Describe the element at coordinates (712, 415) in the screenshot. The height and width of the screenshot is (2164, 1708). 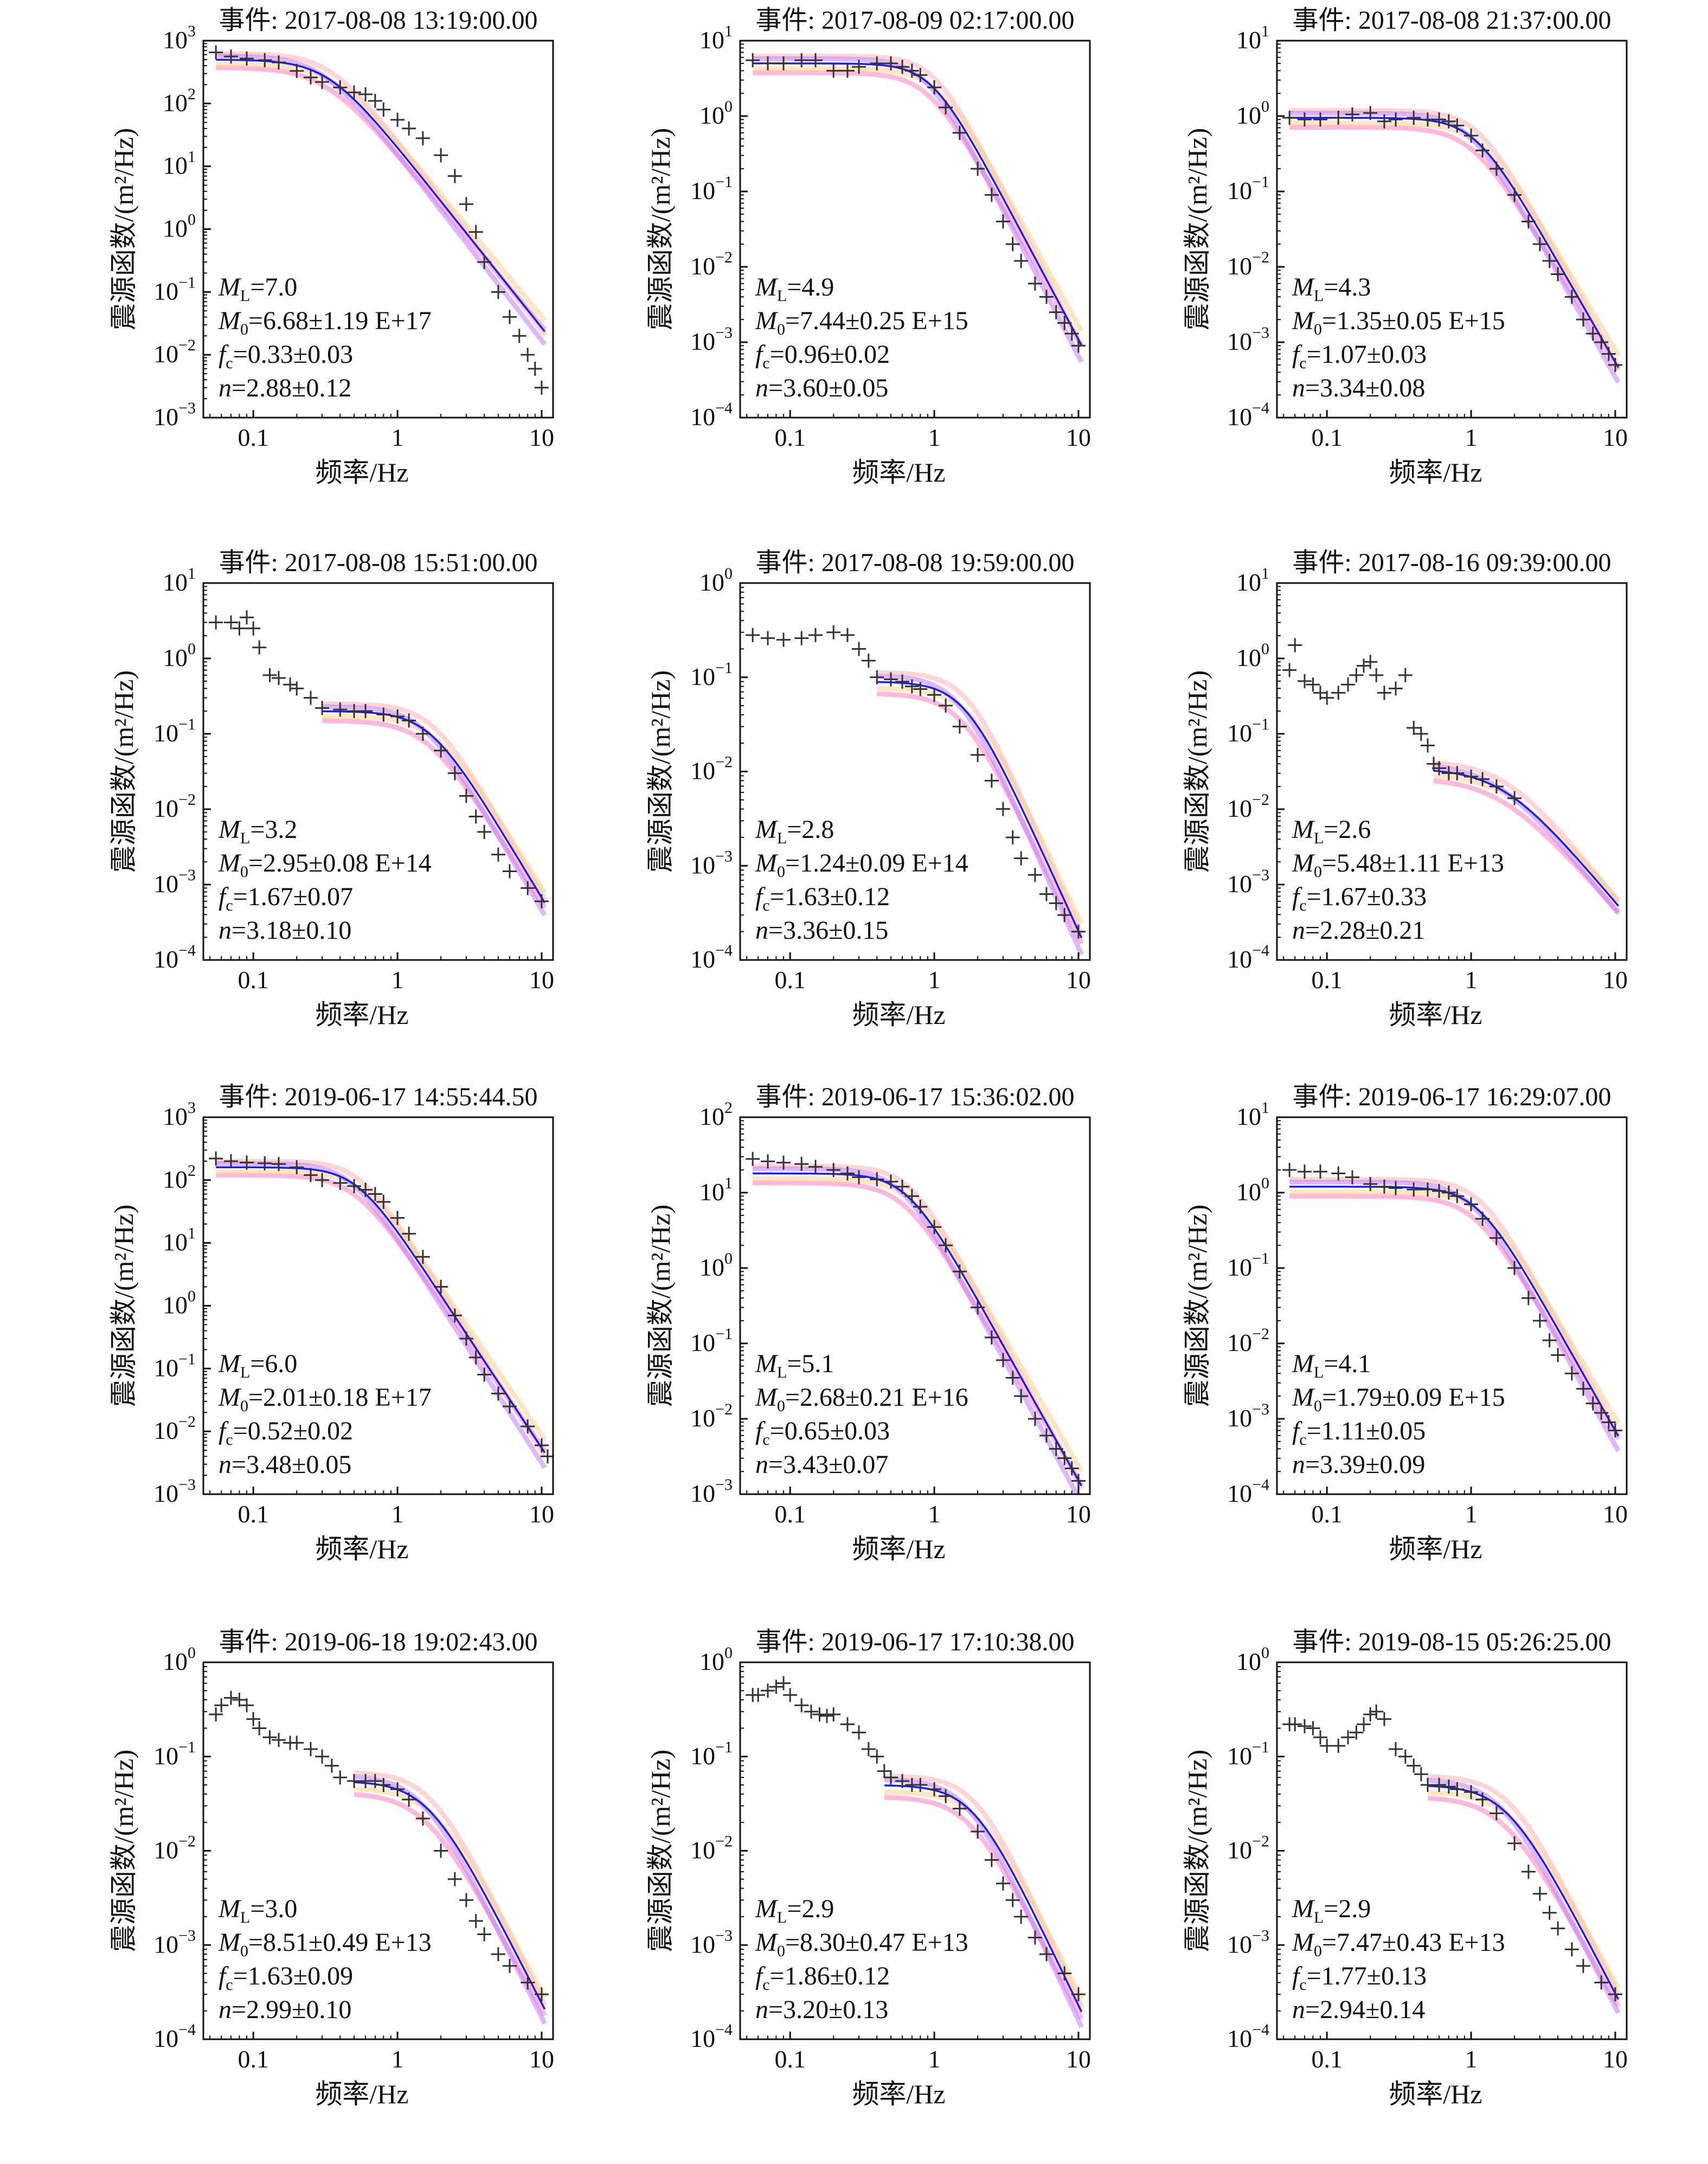
I see `y-tick-label: 10⁻⁴` at that location.